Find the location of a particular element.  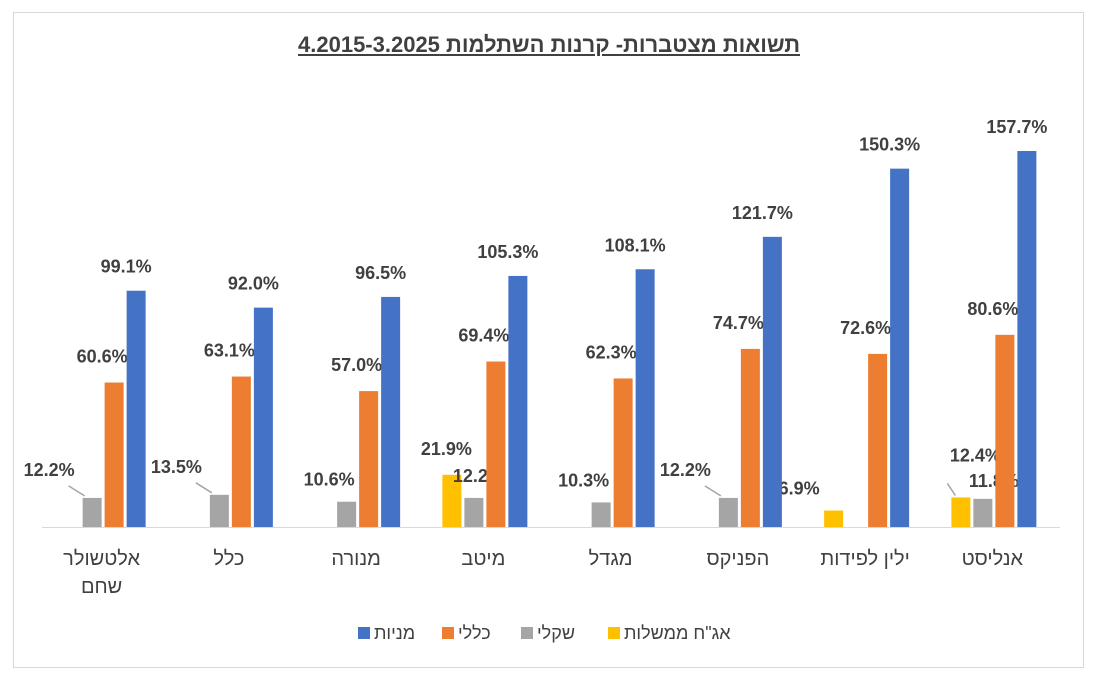

category-label: אנליסט is located at coordinates (993, 559).